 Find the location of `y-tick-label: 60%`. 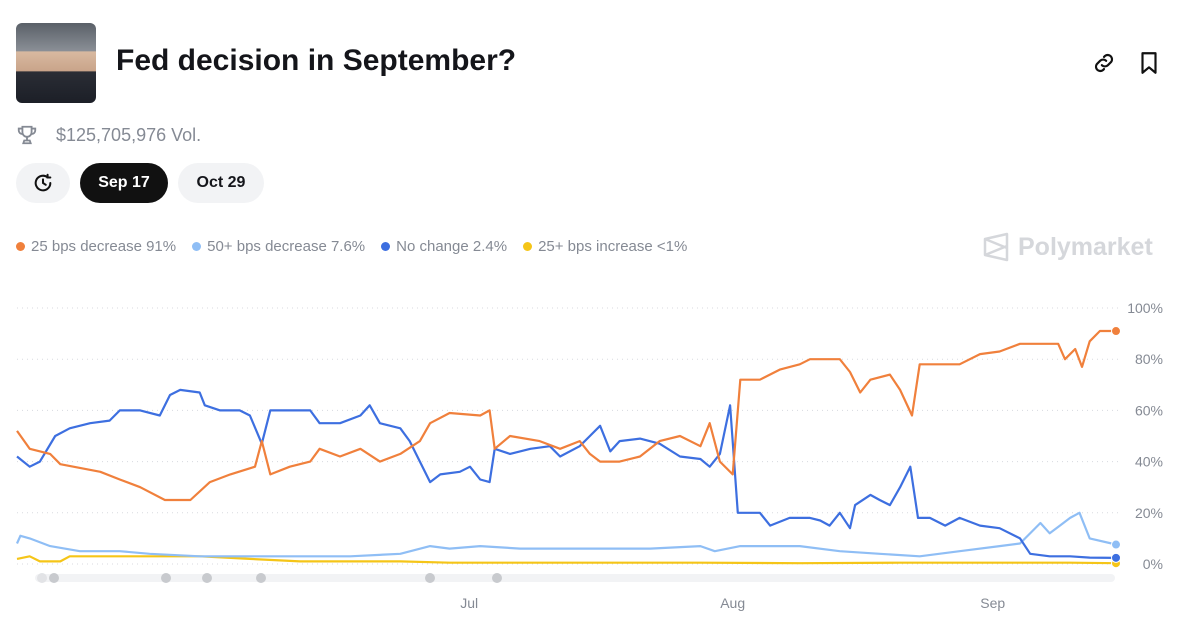

y-tick-label: 60% is located at coordinates (1149, 410).